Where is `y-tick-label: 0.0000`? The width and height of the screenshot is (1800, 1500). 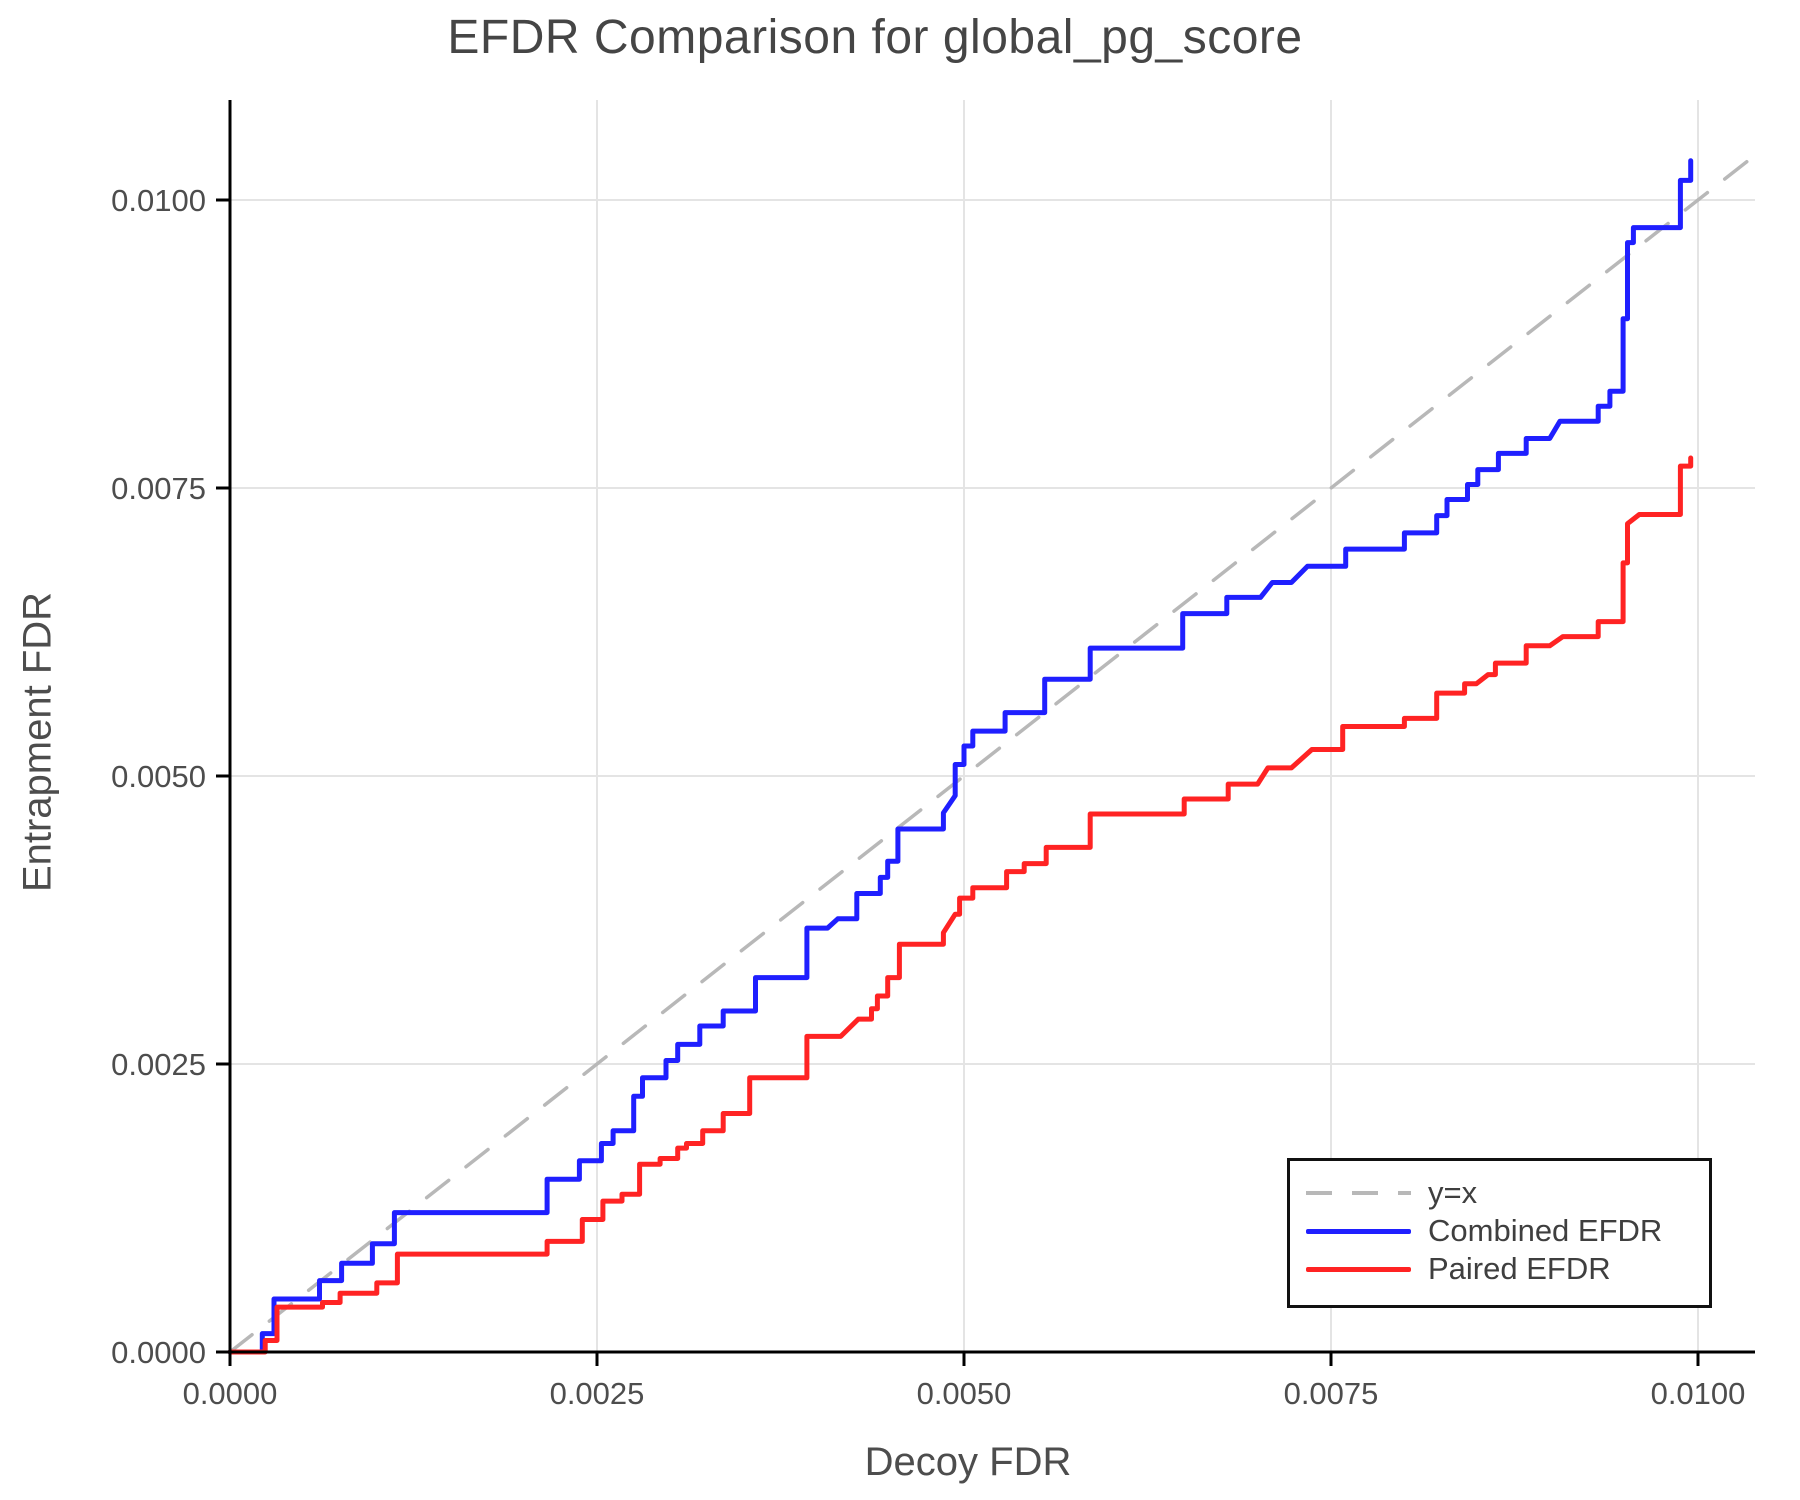 y-tick-label: 0.0000 is located at coordinates (158, 1352).